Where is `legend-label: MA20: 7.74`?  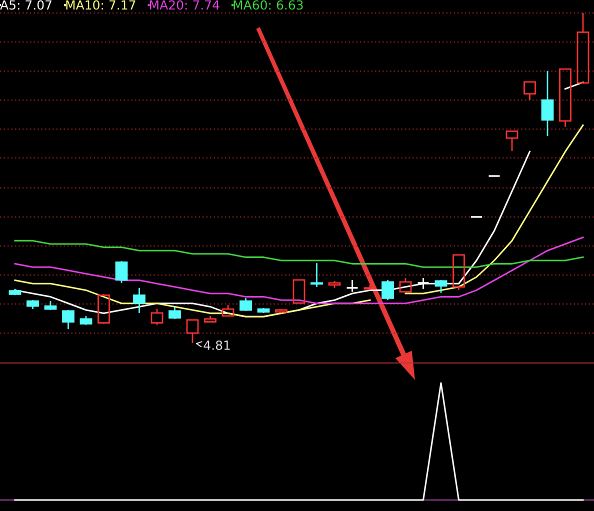
legend-label: MA20: 7.74 is located at coordinates (185, 5).